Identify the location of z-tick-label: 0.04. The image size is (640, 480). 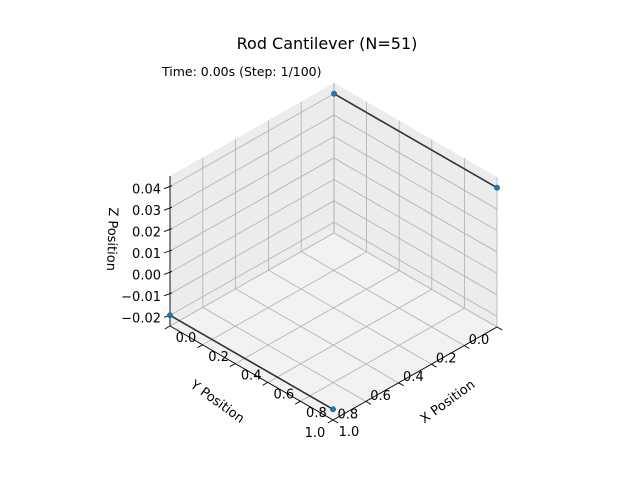
(146, 190).